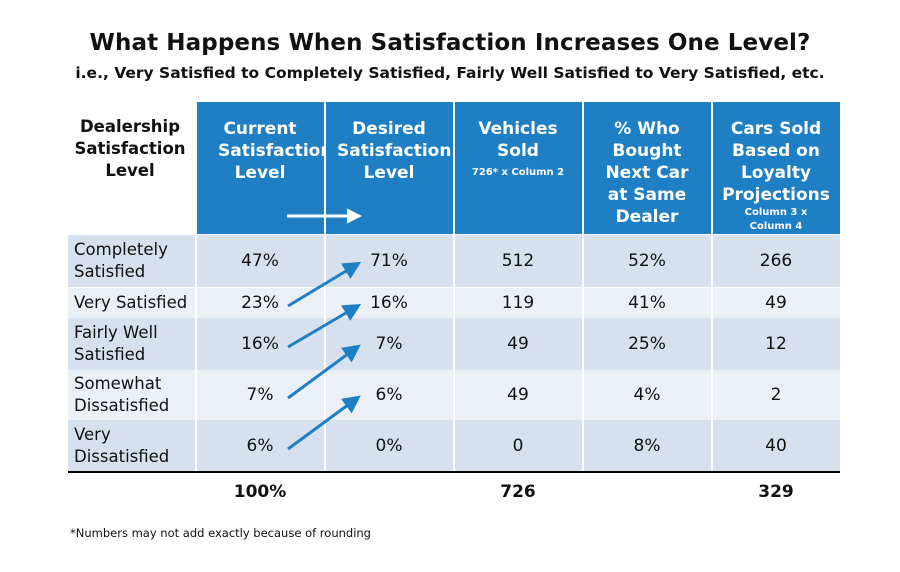 The image size is (900, 572). Describe the element at coordinates (389, 303) in the screenshot. I see `cell-desired: 16%` at that location.